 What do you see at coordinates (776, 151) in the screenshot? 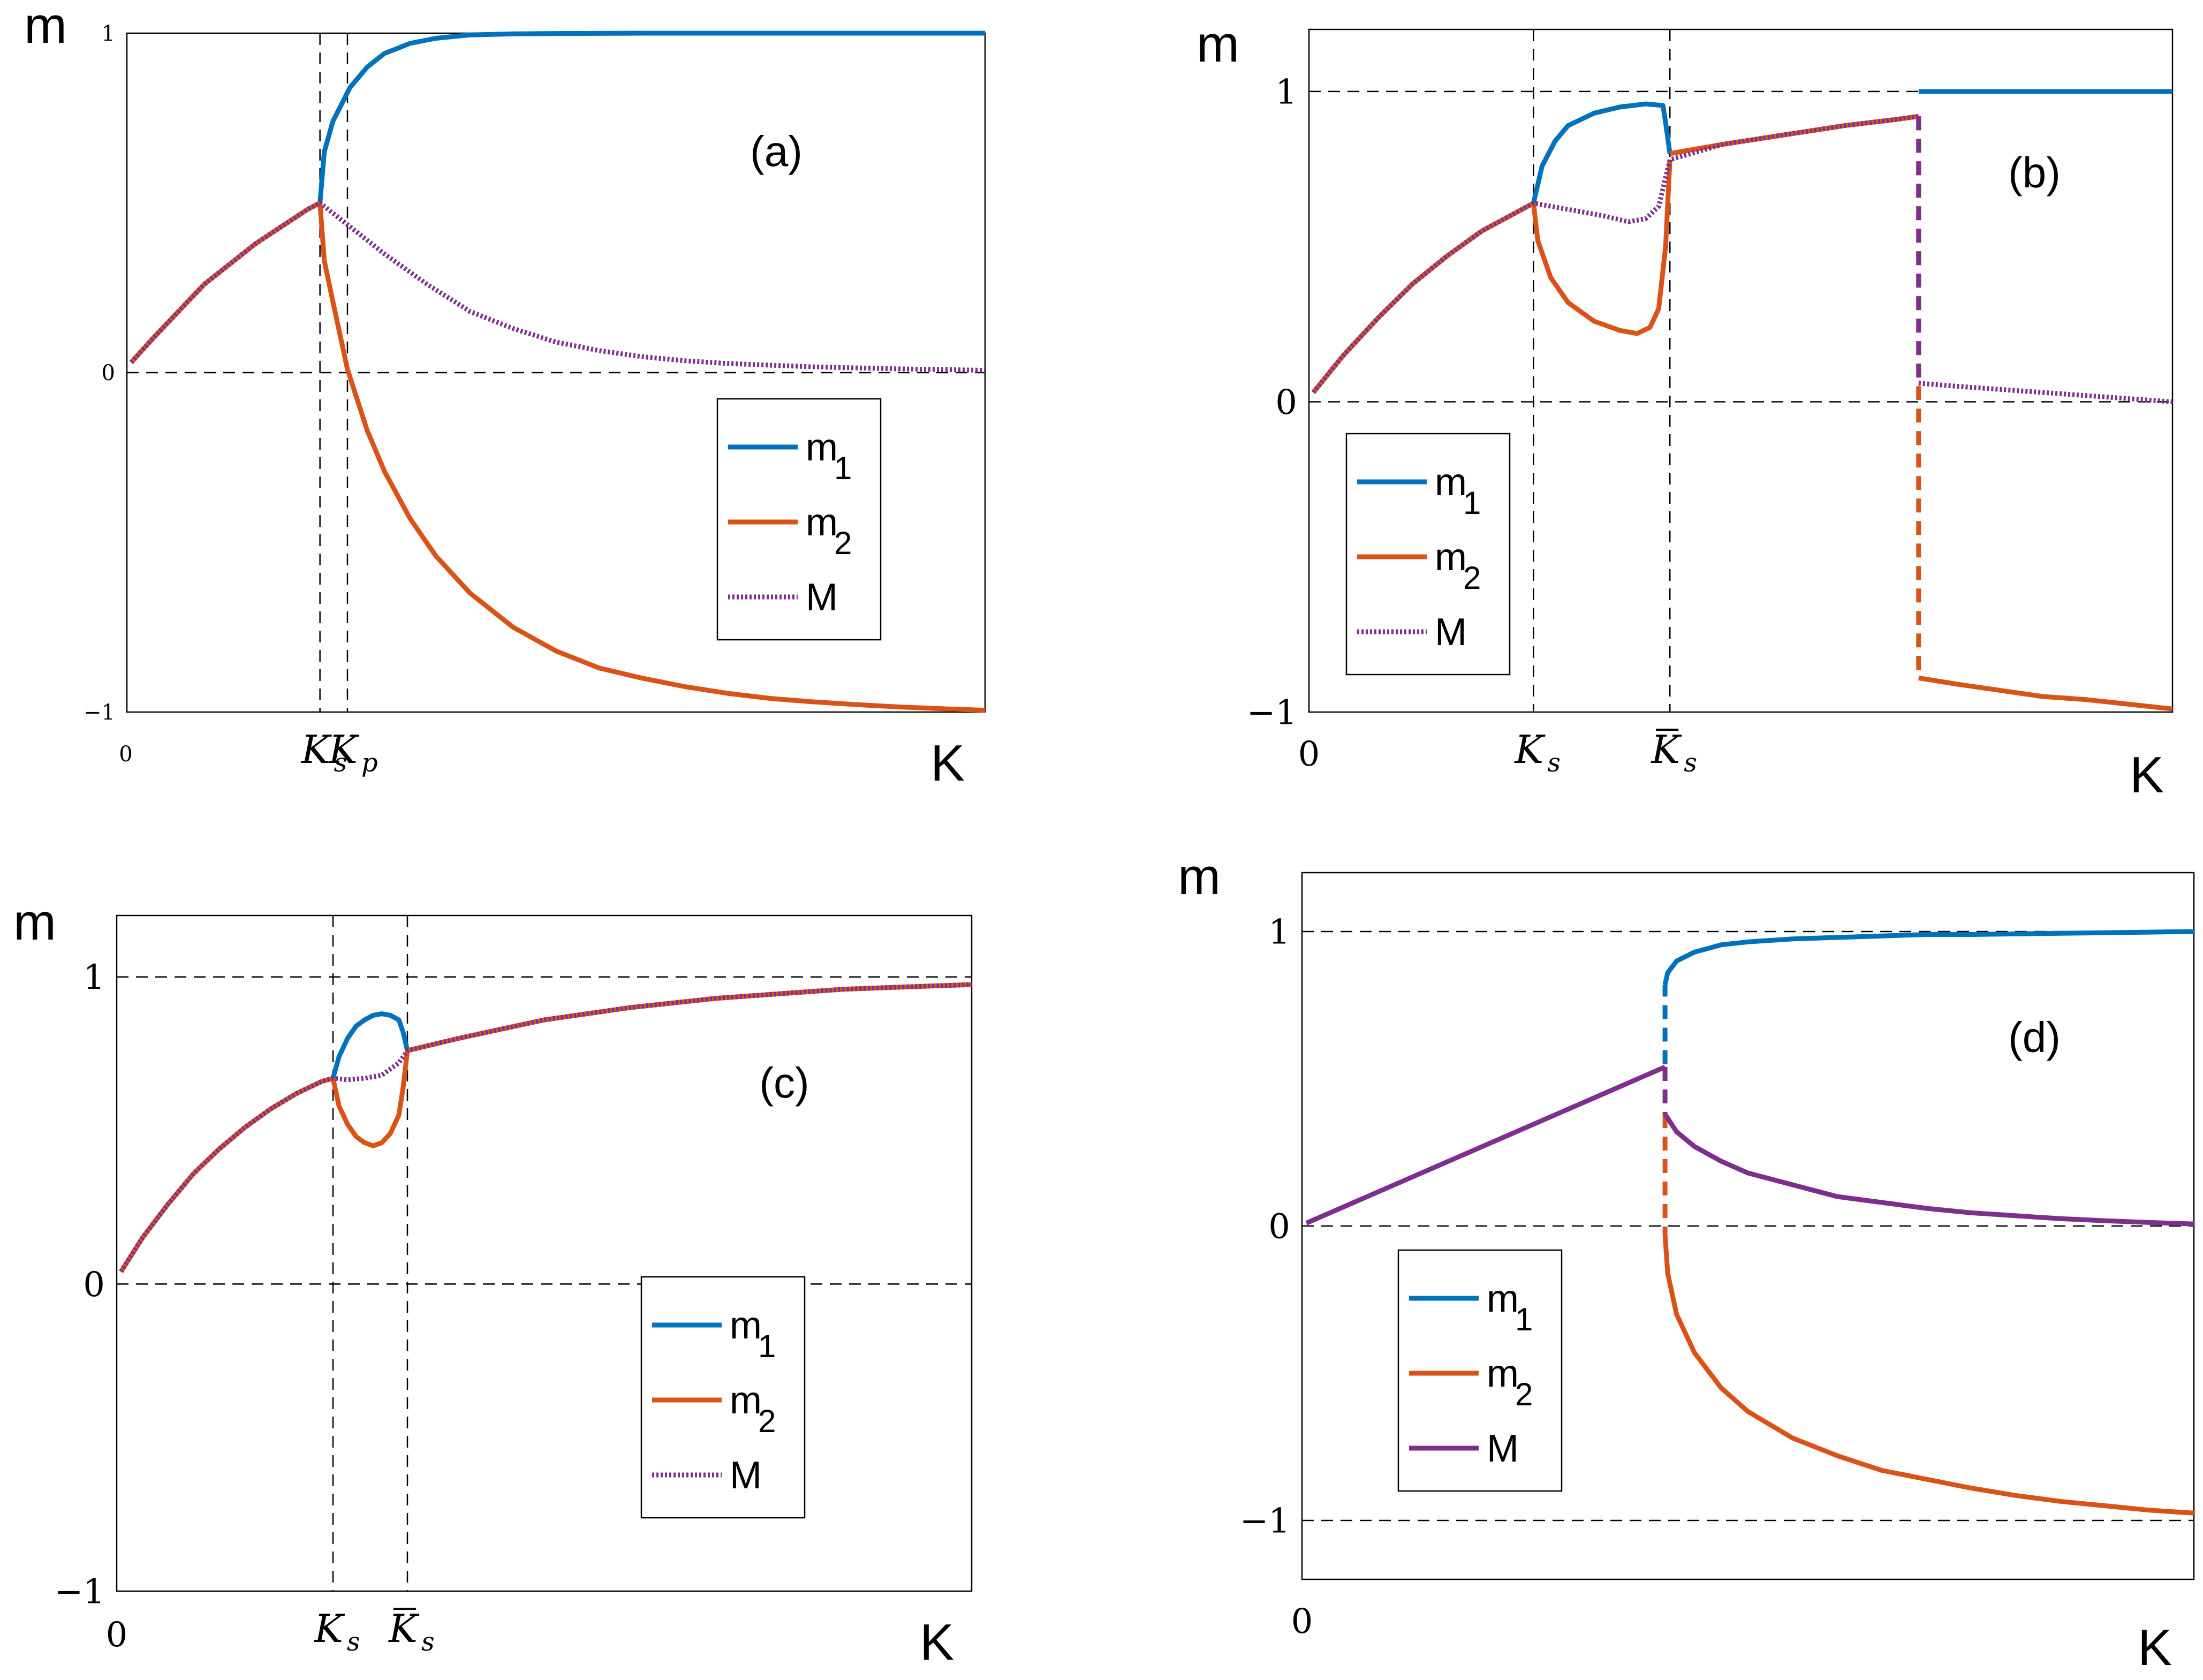
I see `panel-tag: (a)` at bounding box center [776, 151].